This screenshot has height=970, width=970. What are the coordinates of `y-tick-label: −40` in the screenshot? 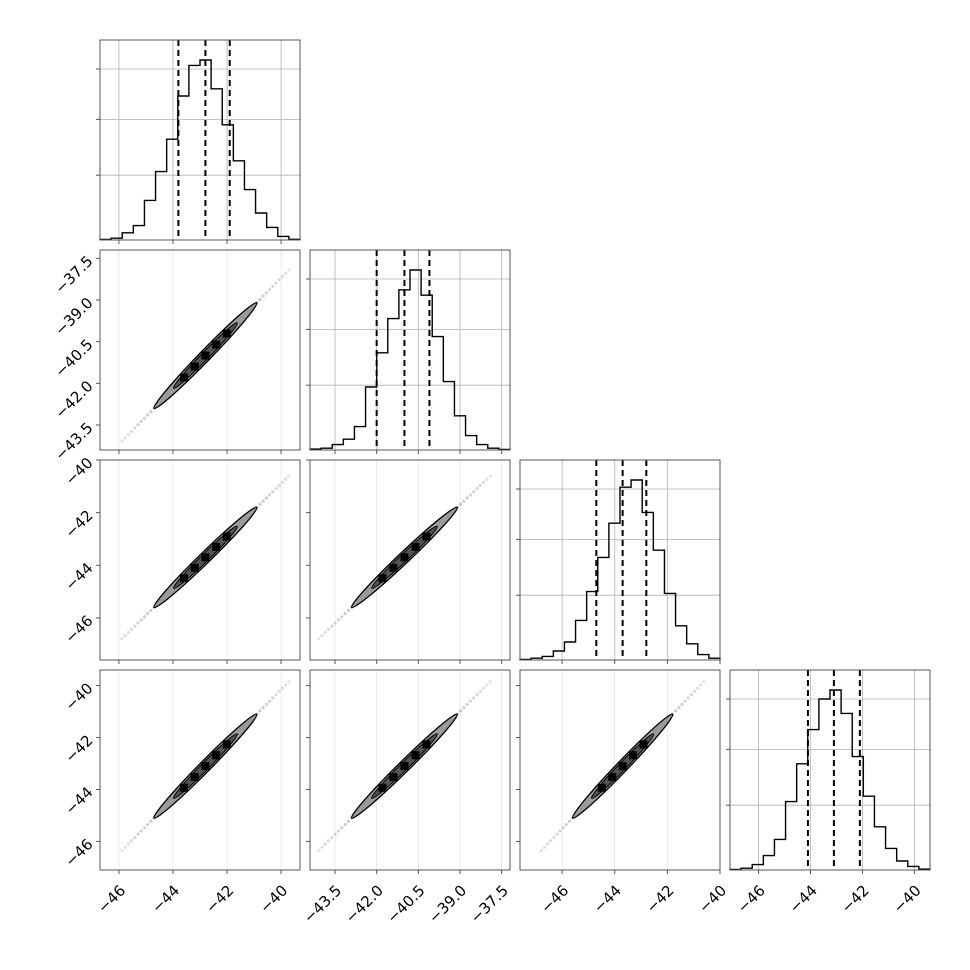 It's located at (78, 696).